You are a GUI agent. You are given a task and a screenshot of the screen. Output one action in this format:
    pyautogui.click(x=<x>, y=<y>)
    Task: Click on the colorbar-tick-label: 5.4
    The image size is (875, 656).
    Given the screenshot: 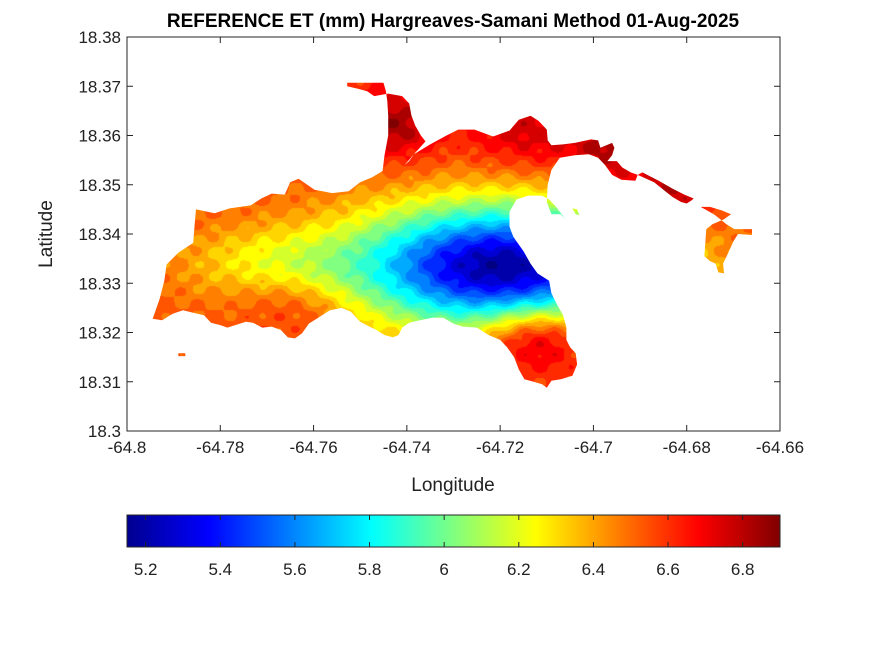 What is the action you would take?
    pyautogui.click(x=220, y=569)
    